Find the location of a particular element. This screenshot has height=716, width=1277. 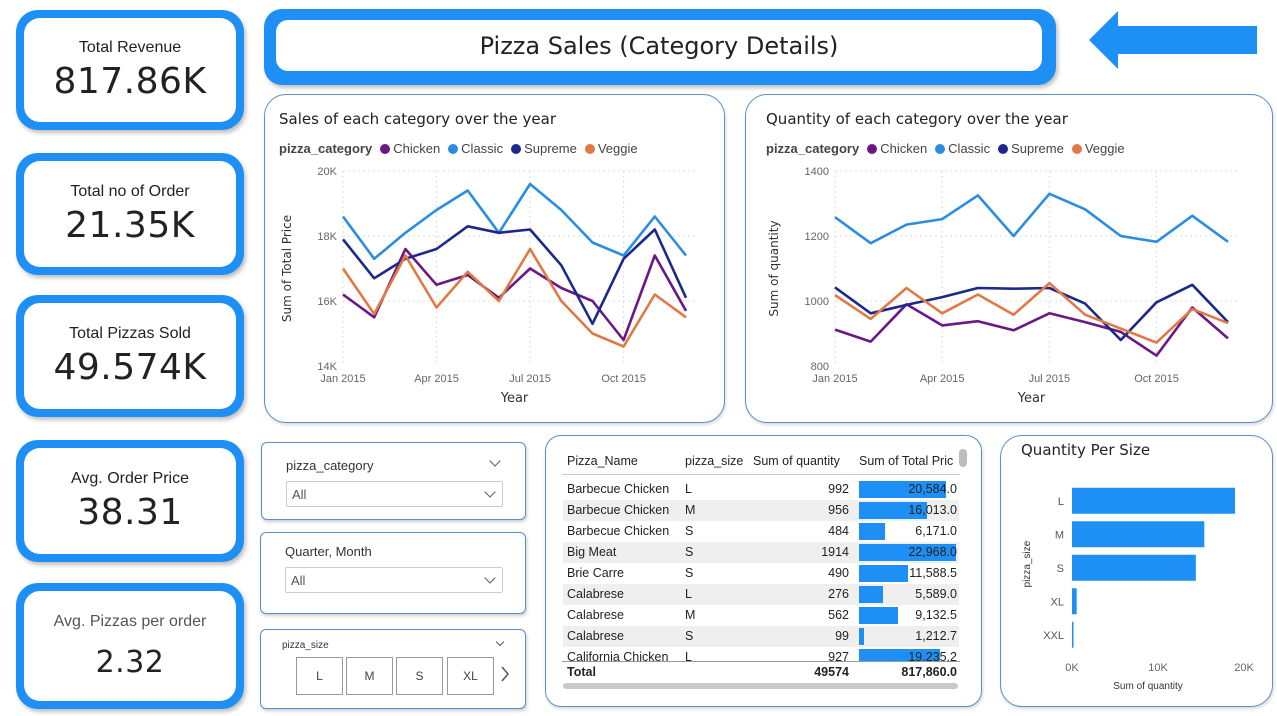

back-arrow-icon is located at coordinates (1173, 40).